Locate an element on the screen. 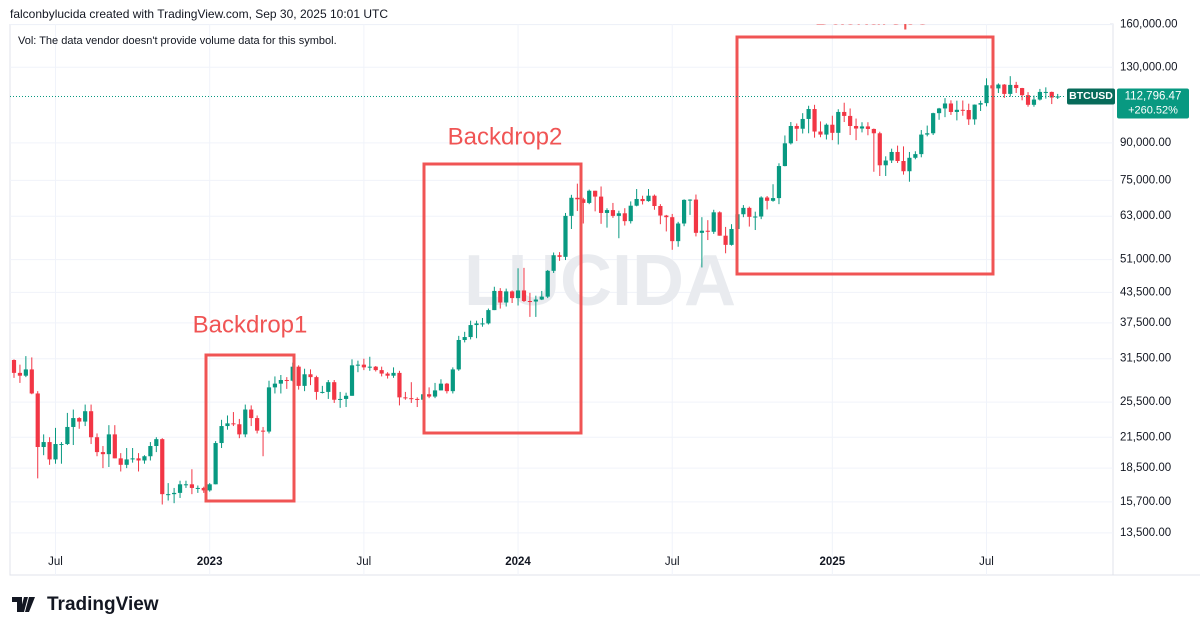 The height and width of the screenshot is (633, 1200). y-tick-label: 90,000.00 is located at coordinates (1145, 143).